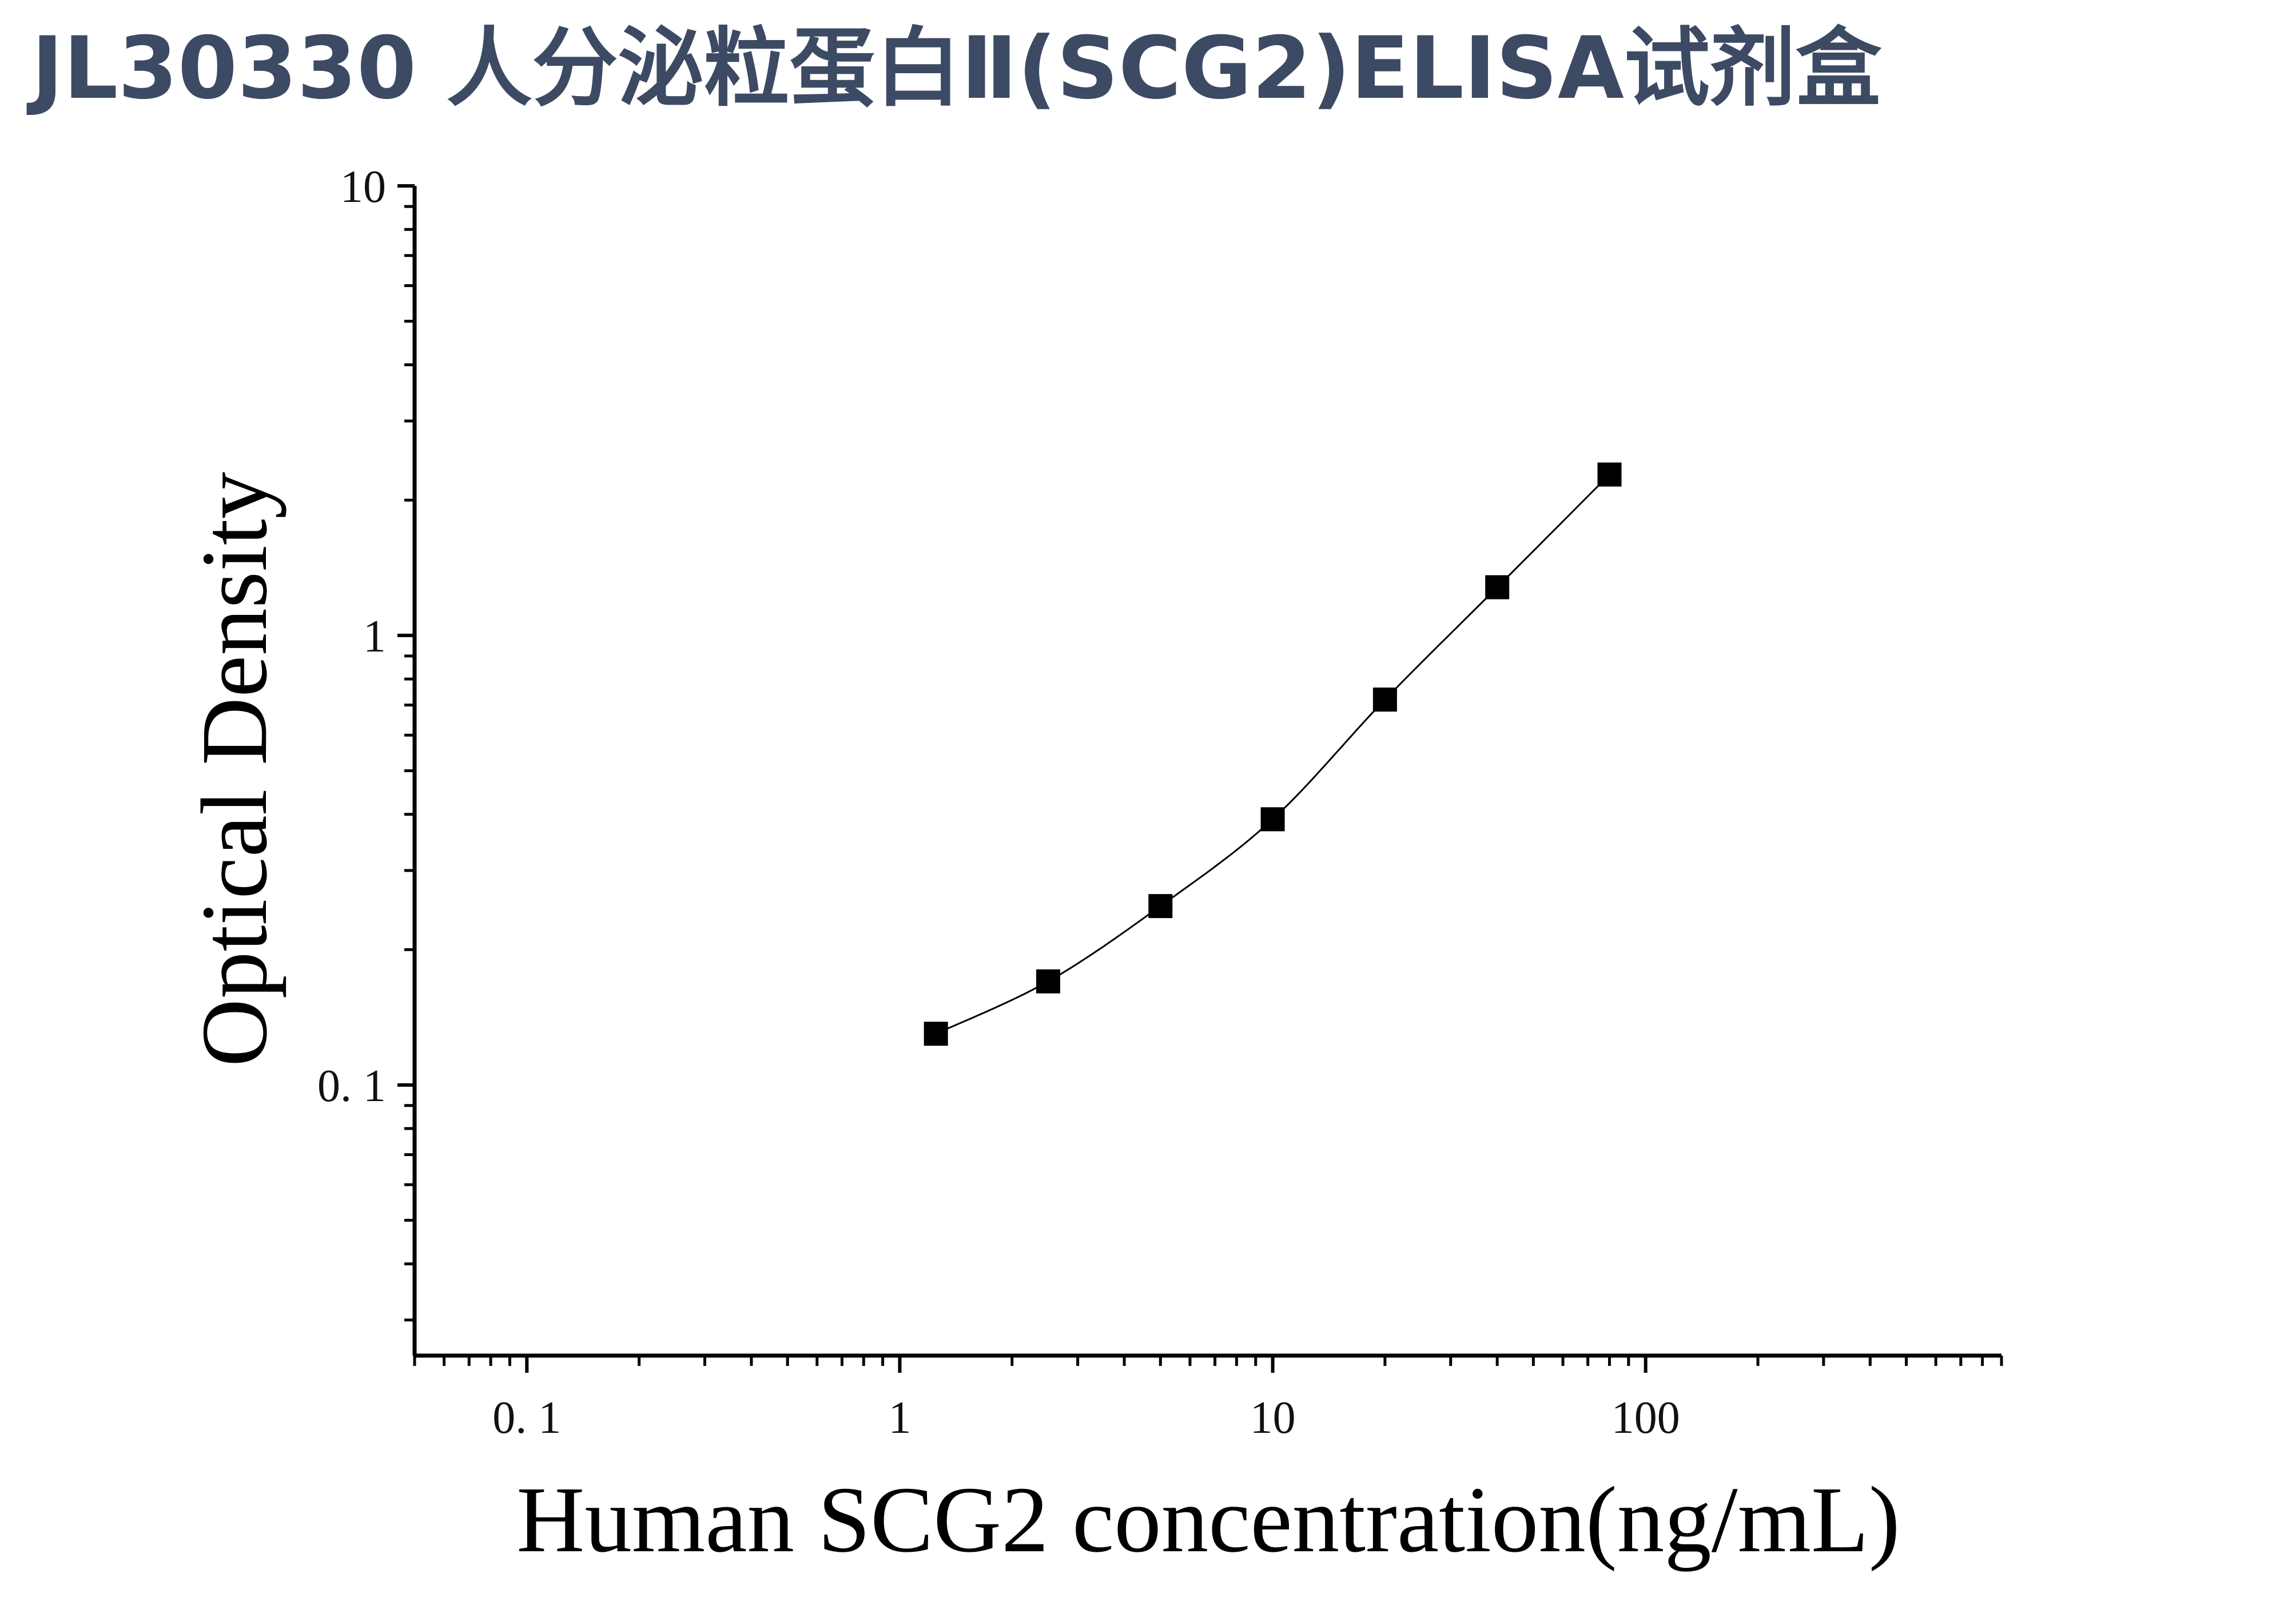  Describe the element at coordinates (234, 769) in the screenshot. I see `y-axis-title: Optical Density` at that location.